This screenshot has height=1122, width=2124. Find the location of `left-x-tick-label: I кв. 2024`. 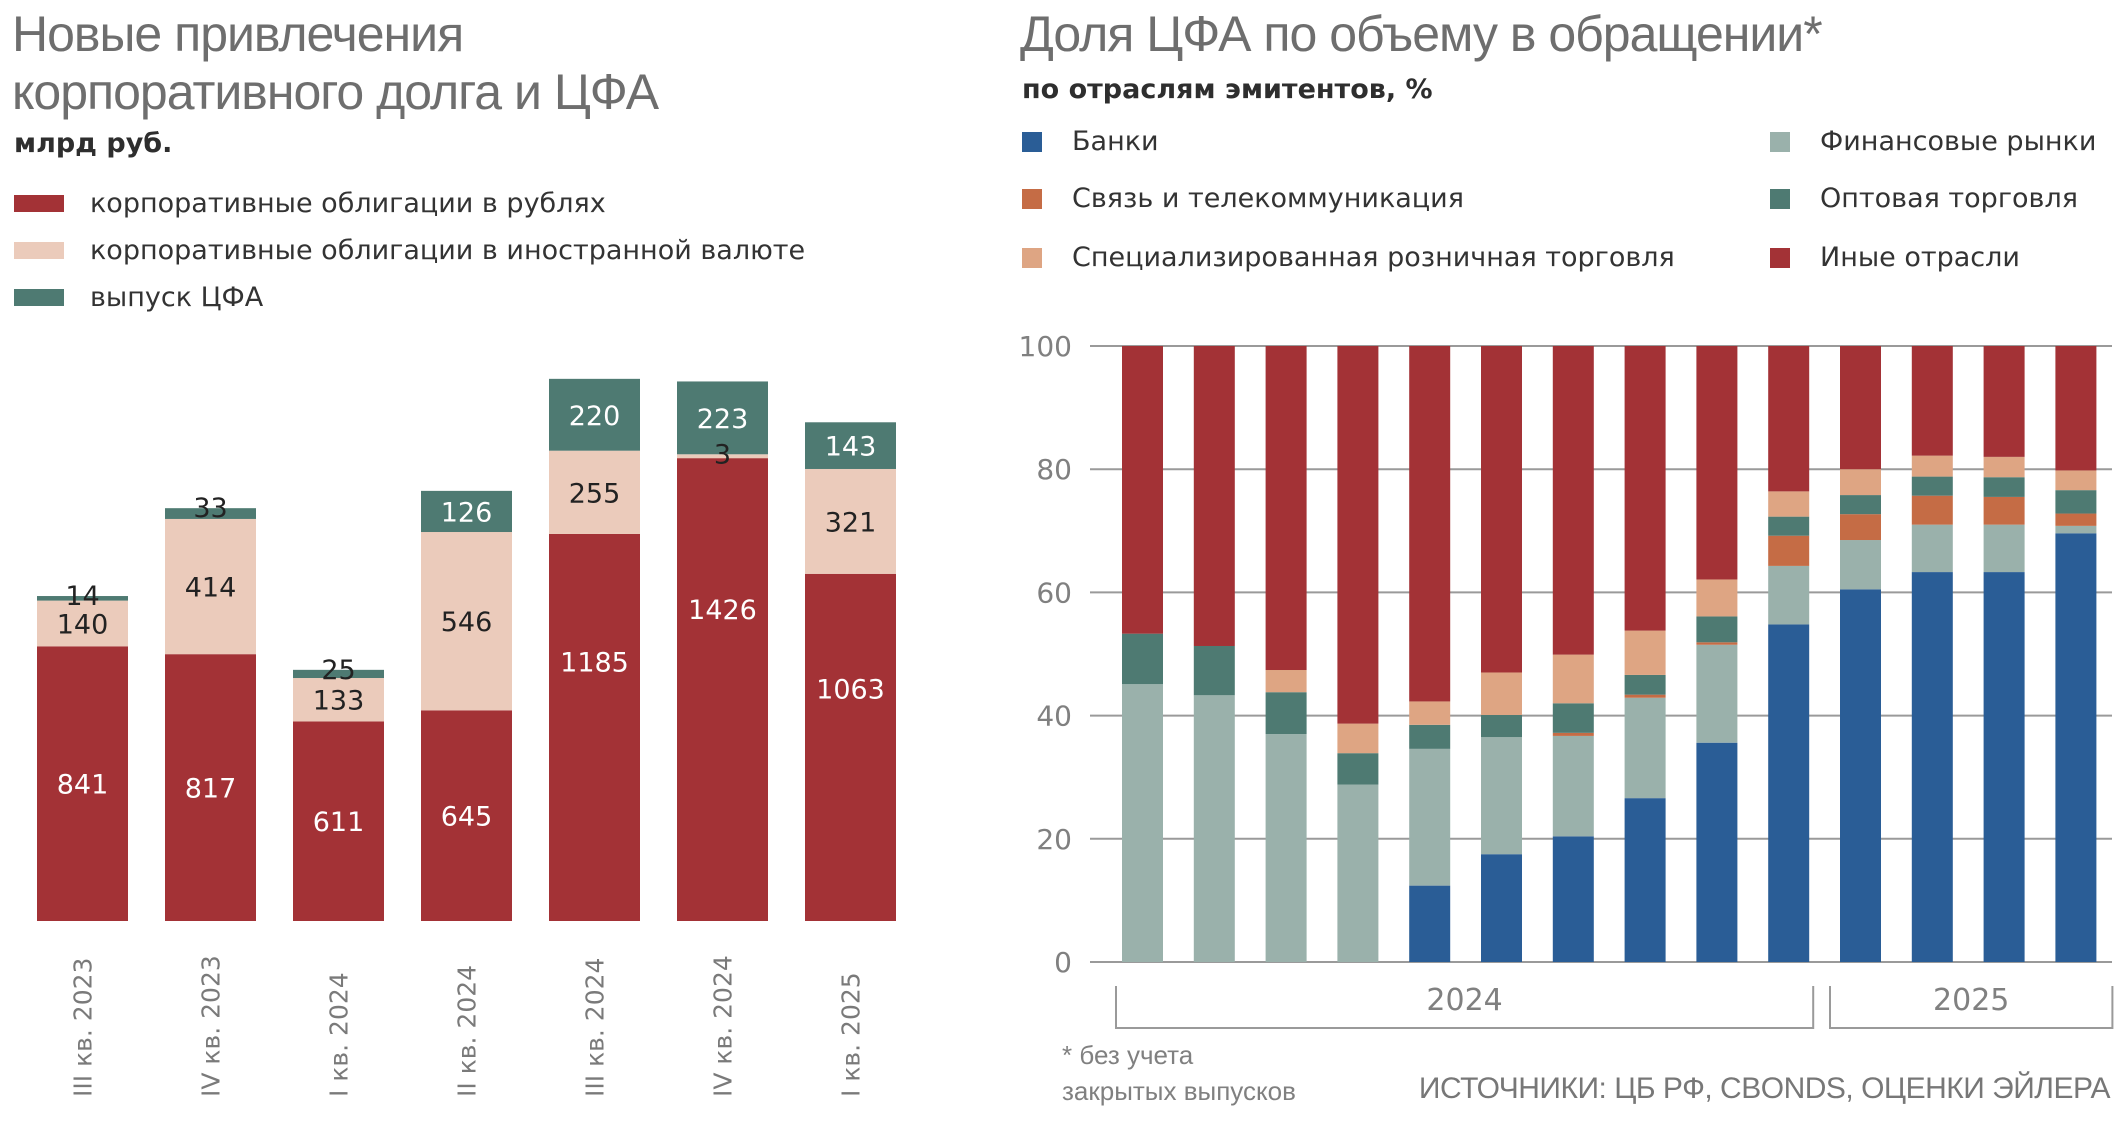

left-x-tick-label: I кв. 2024 is located at coordinates (339, 1034).